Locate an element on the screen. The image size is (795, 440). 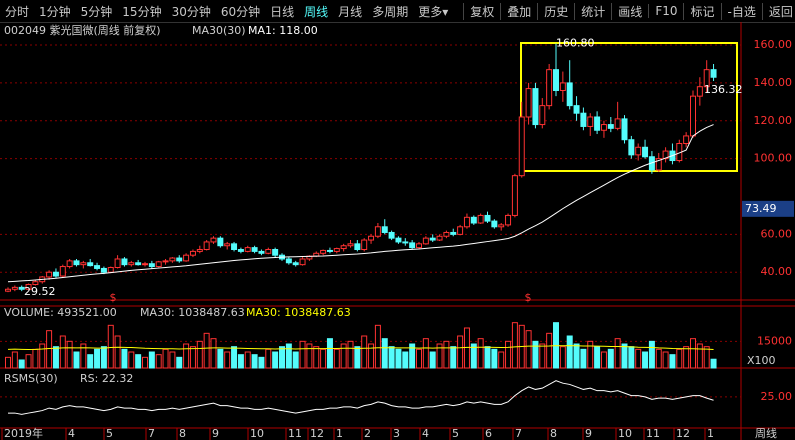
volume-unit: X100 is located at coordinates (761, 360).